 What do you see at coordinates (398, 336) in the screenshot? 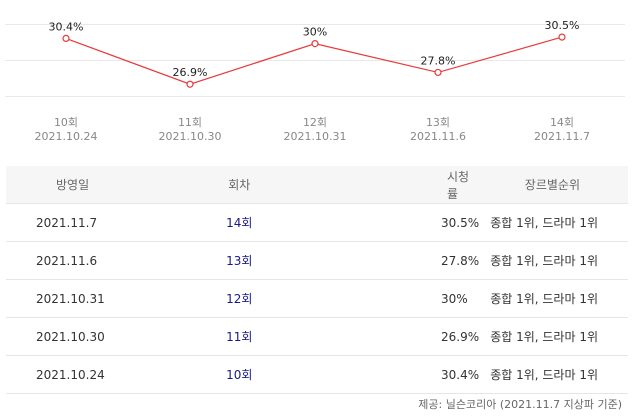
I see `row-rating: 26.9%` at bounding box center [398, 336].